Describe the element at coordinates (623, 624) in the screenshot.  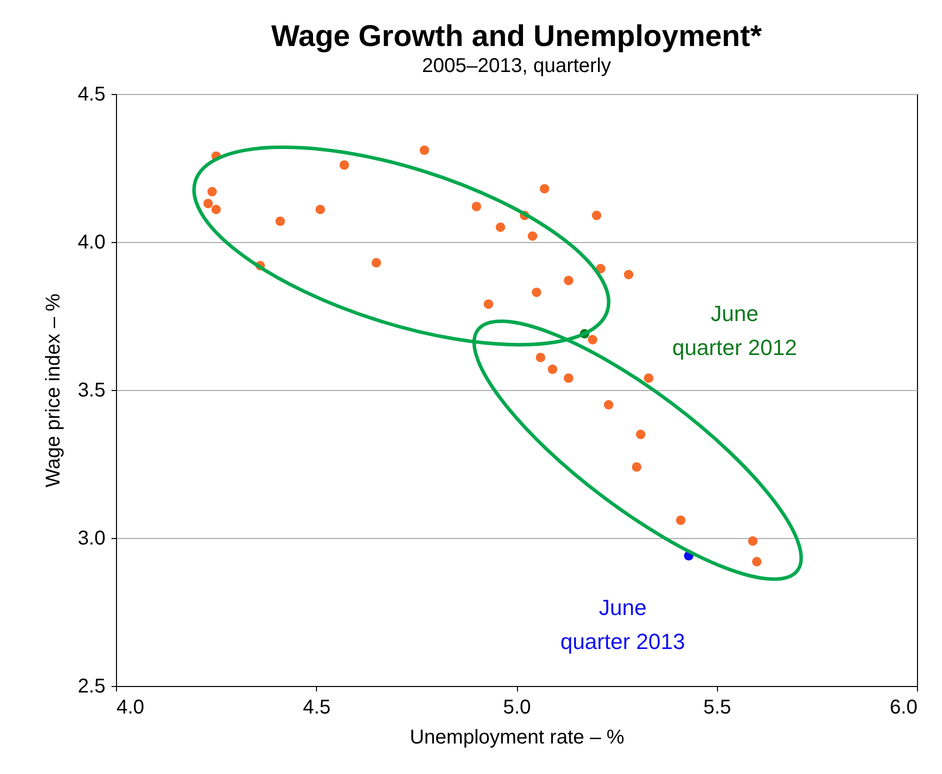
I see `annotation: June quarter 2013` at that location.